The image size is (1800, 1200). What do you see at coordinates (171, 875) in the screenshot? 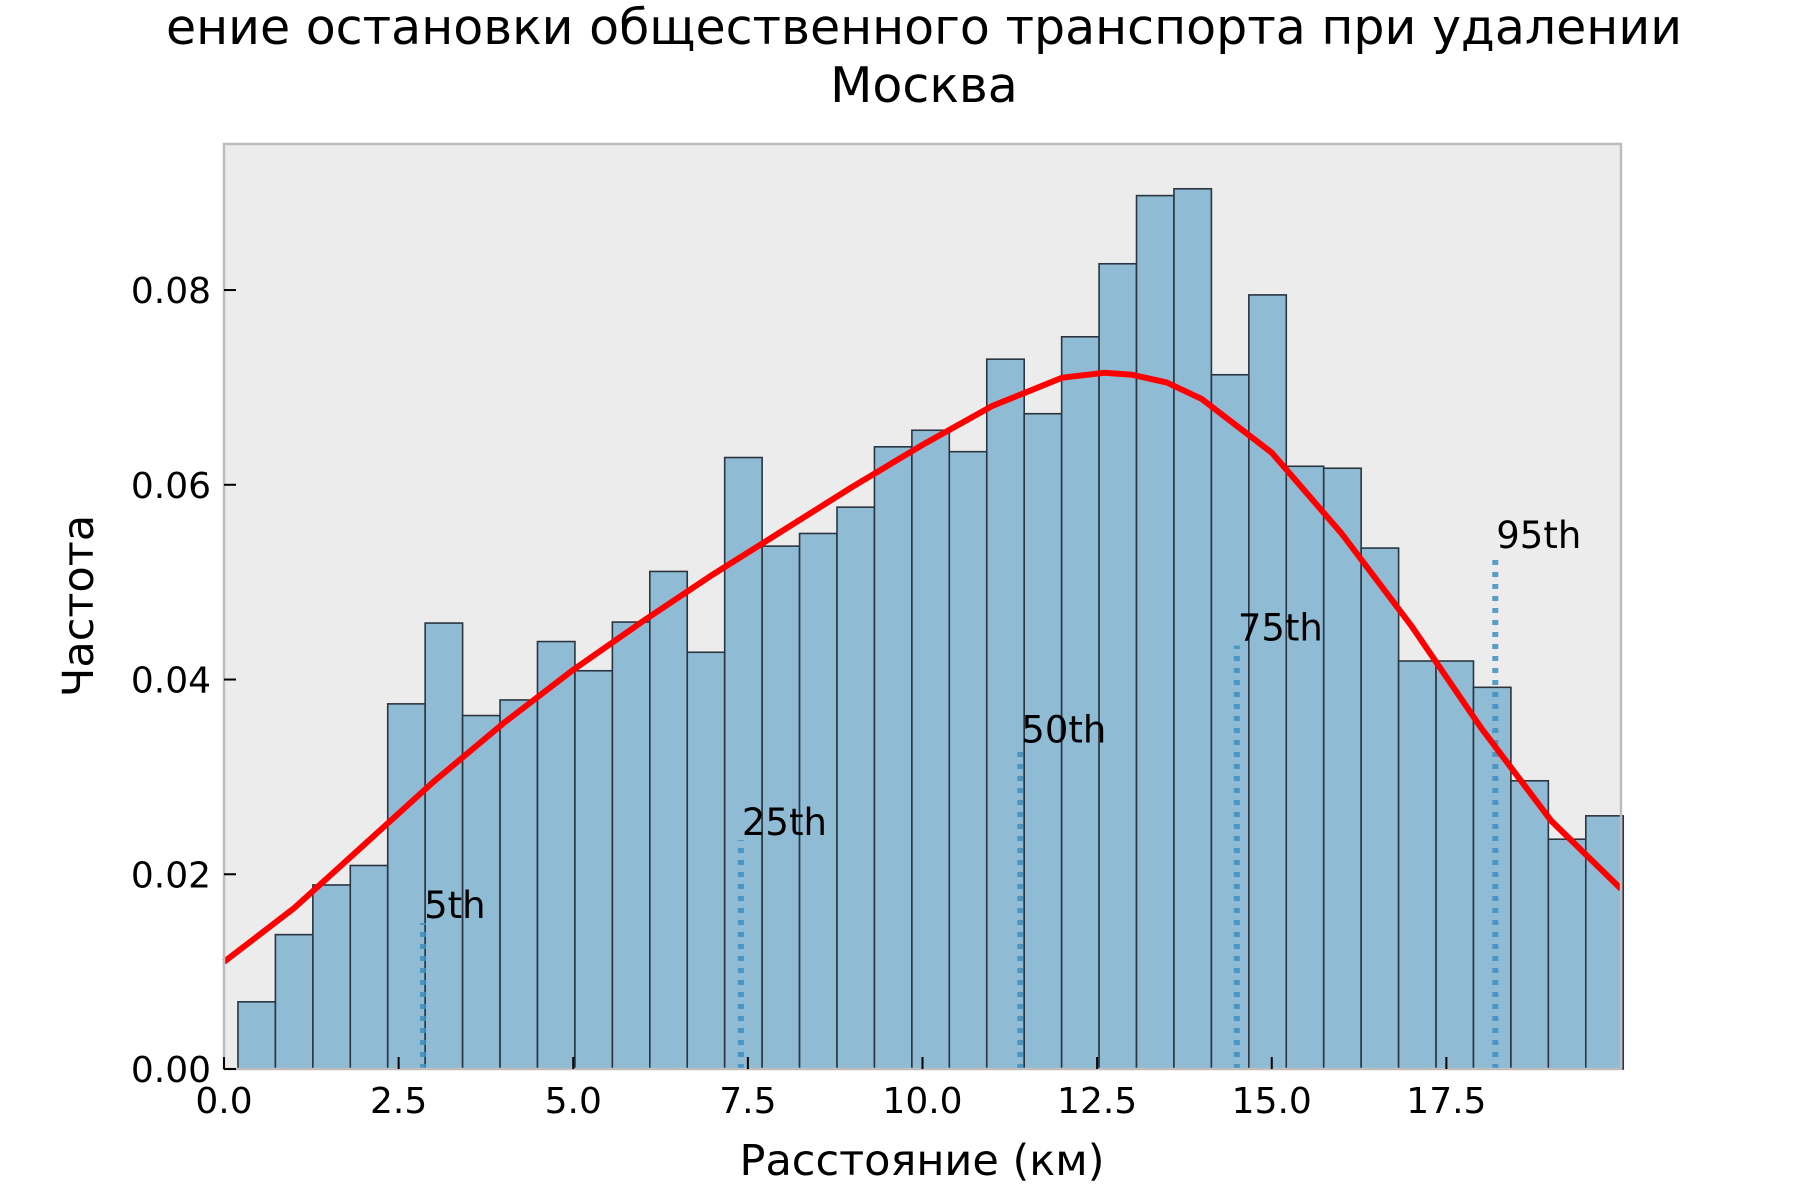
I see `y-tick-label: 0.02` at bounding box center [171, 875].